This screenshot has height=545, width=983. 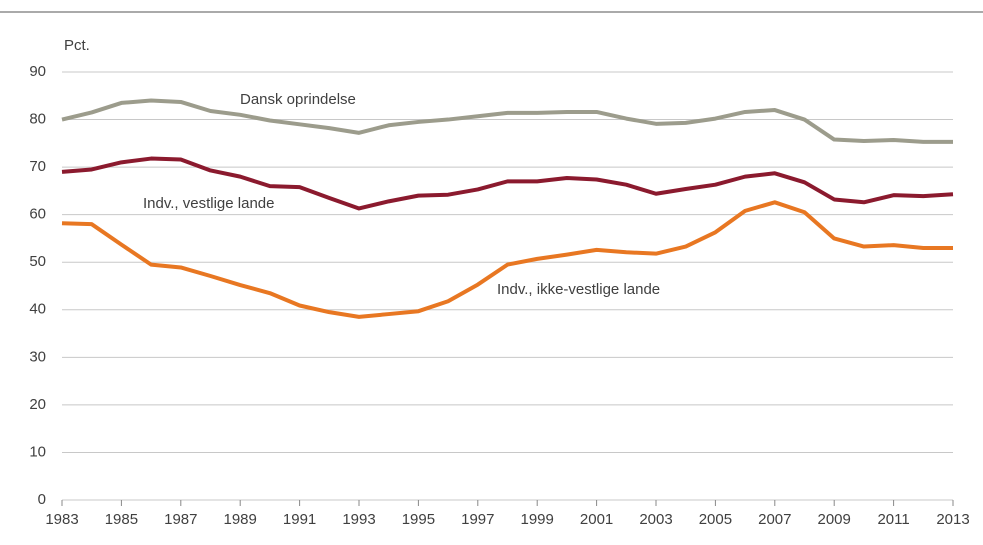 What do you see at coordinates (37, 261) in the screenshot?
I see `y-tick-label: 50` at bounding box center [37, 261].